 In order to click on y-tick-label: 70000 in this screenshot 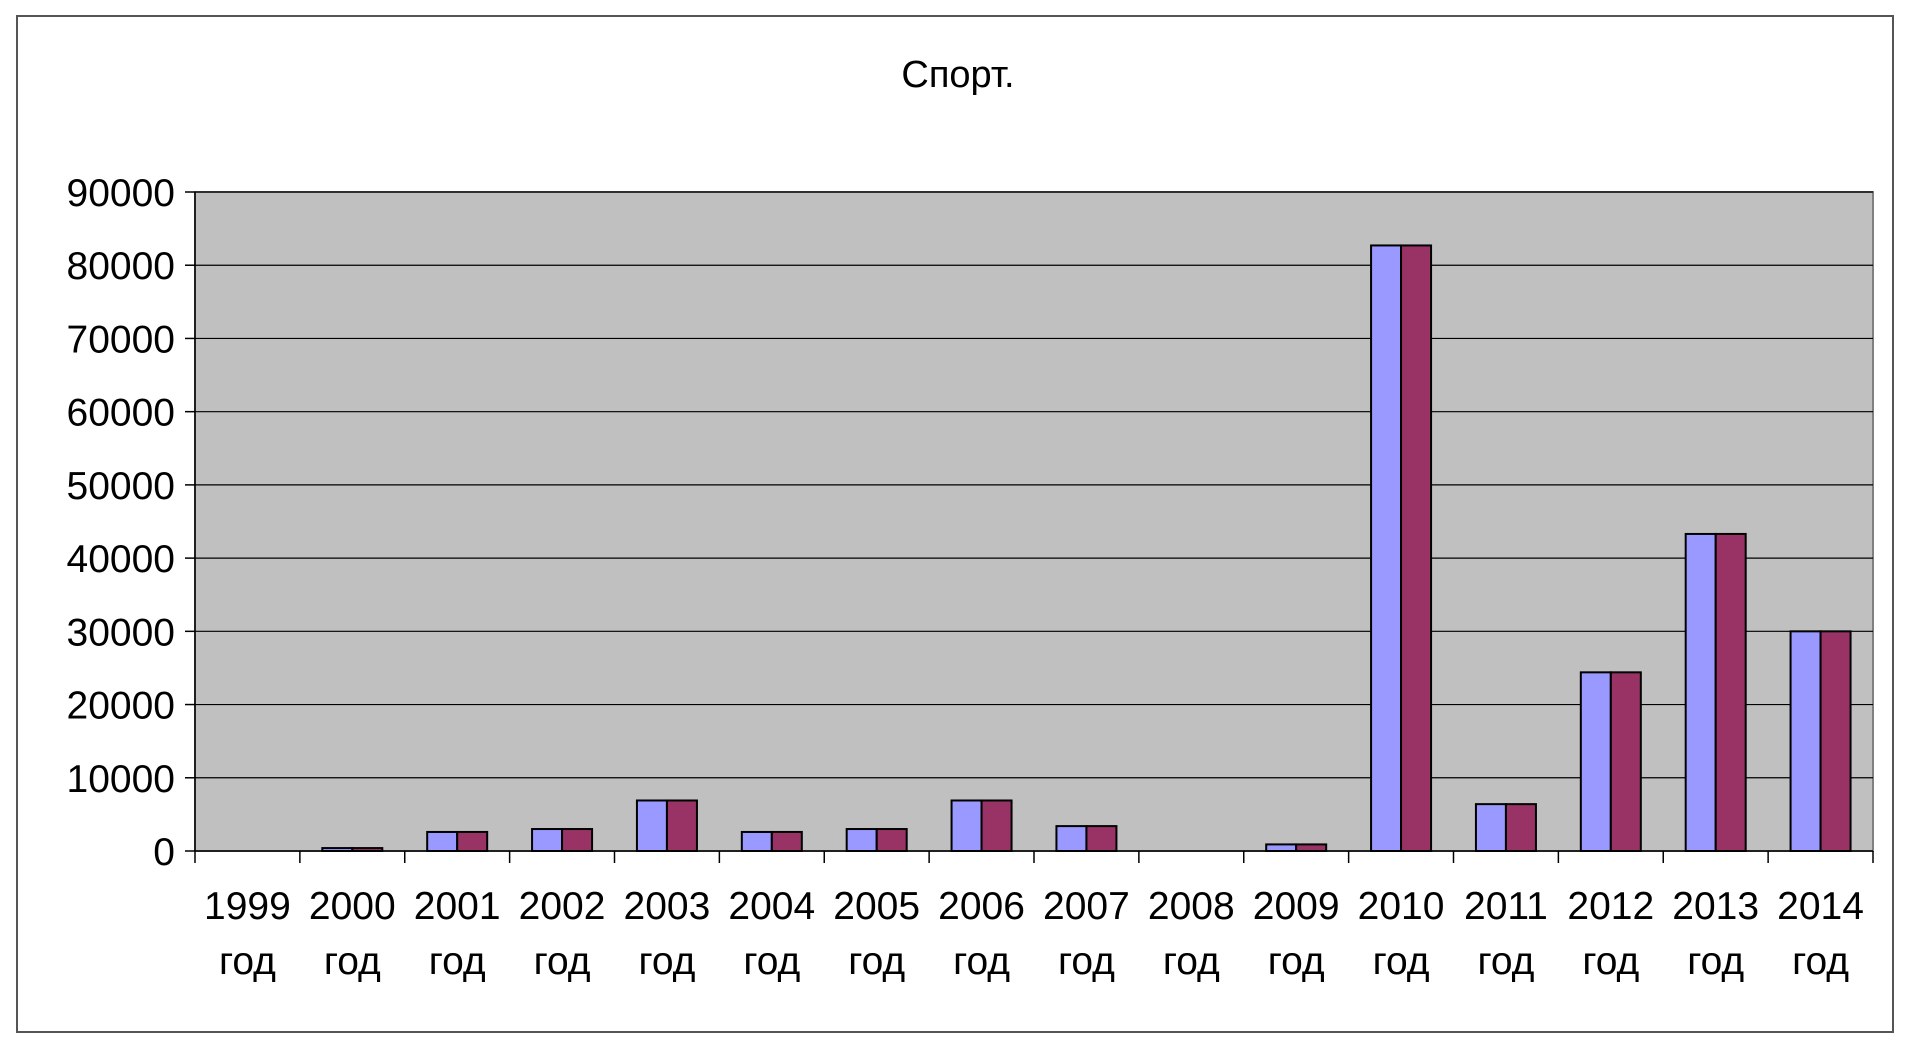, I will do `click(121, 339)`.